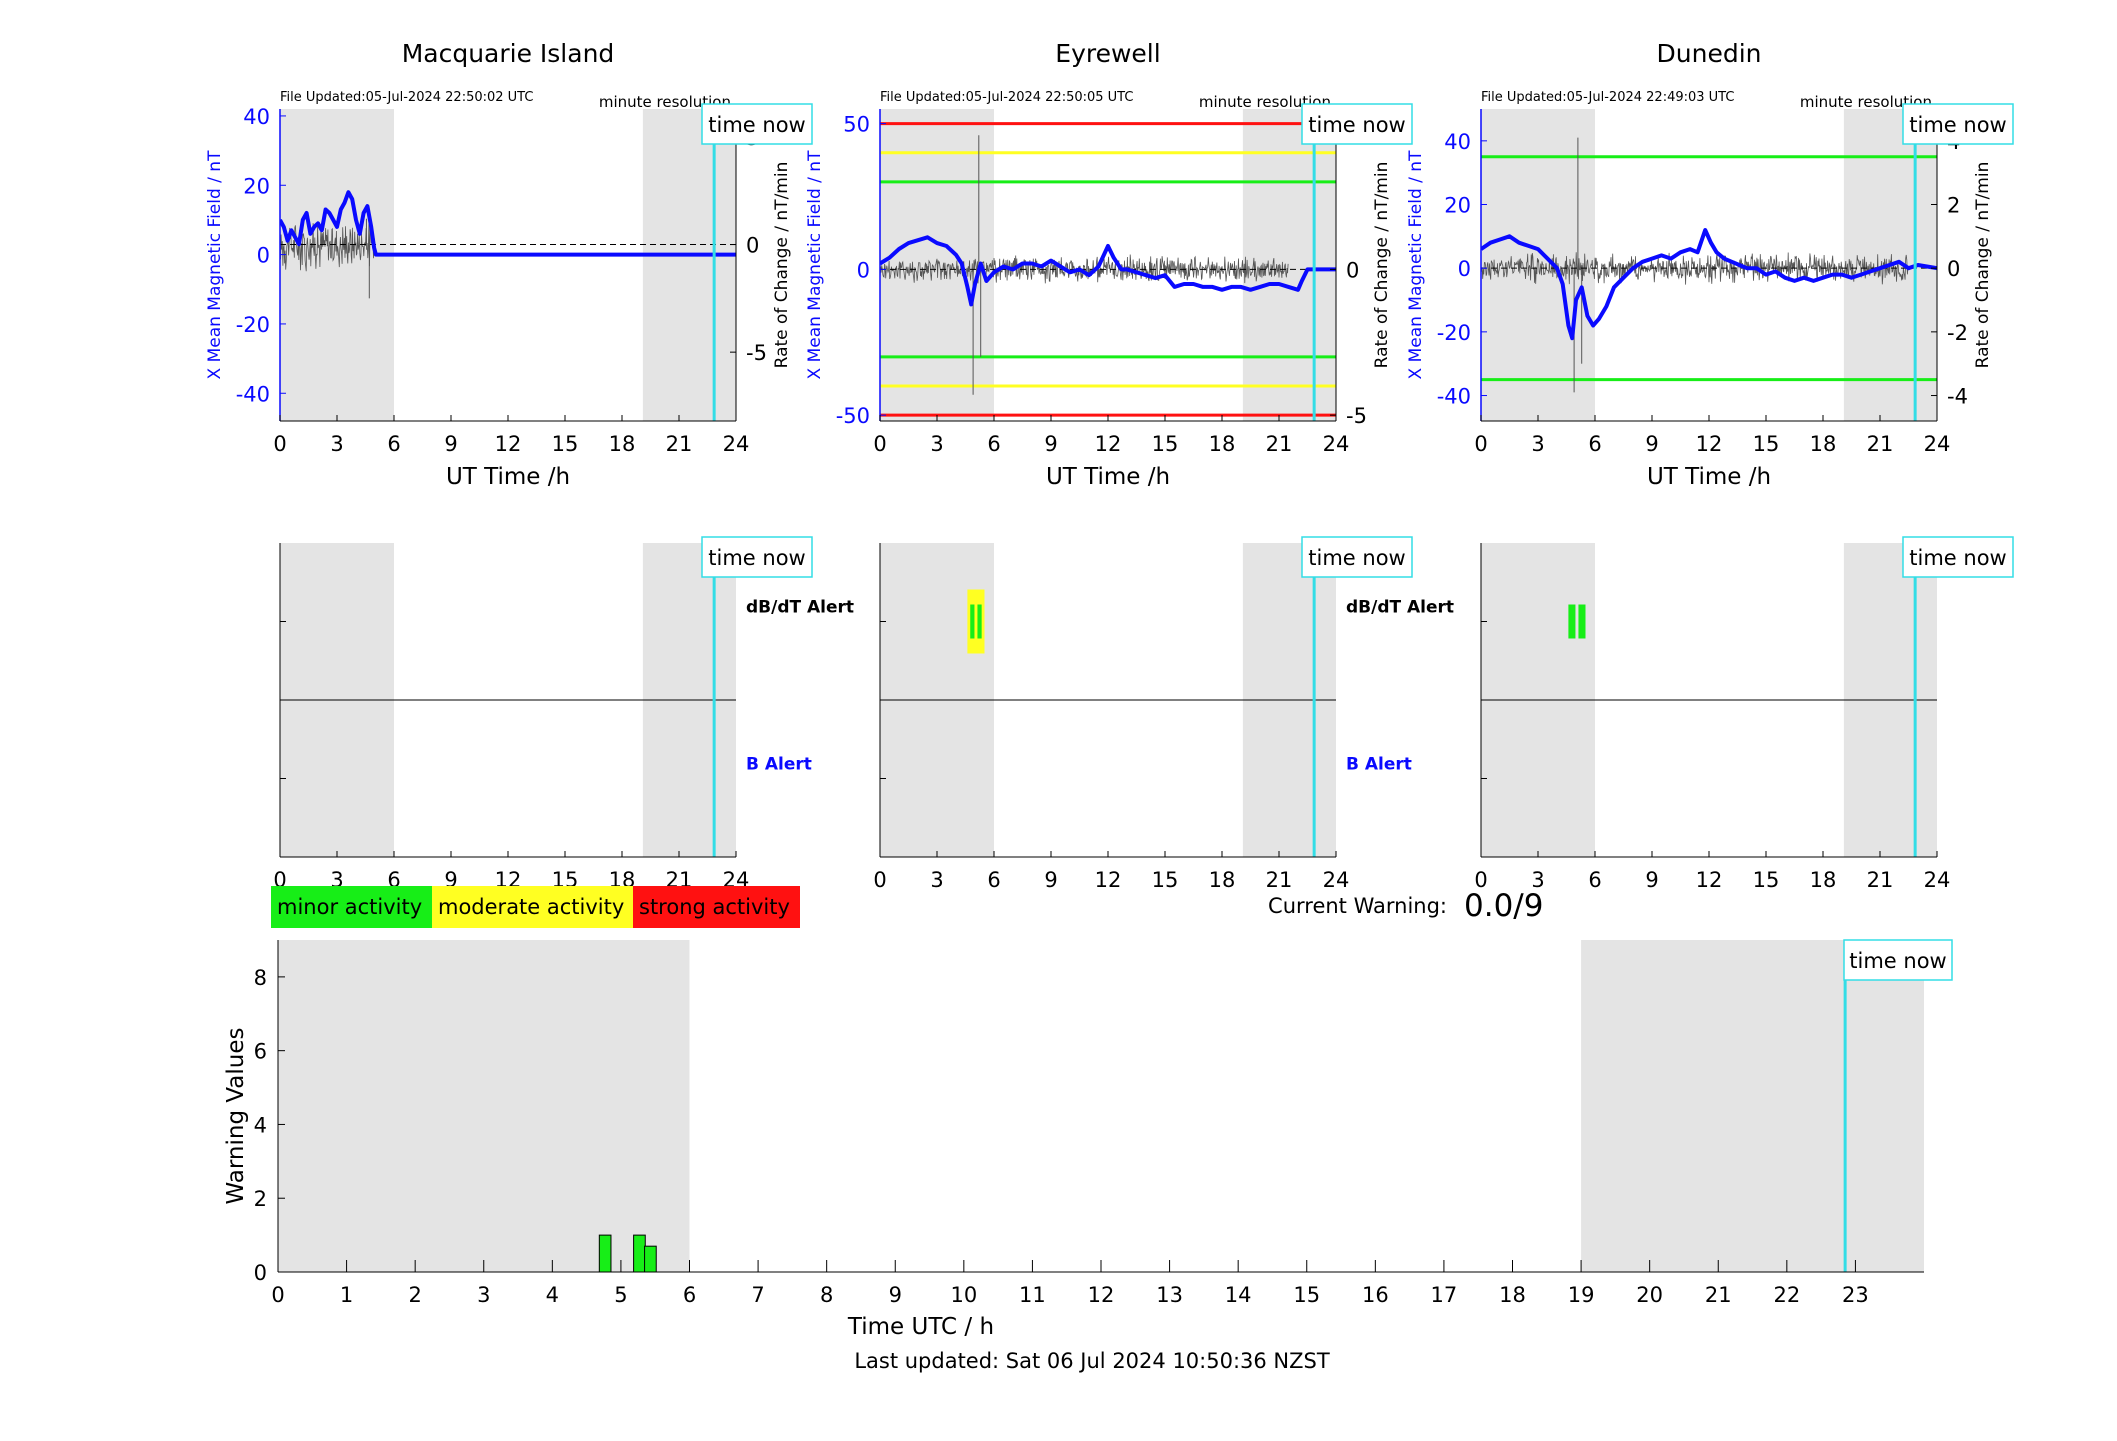 This screenshot has height=1441, width=2117. What do you see at coordinates (1101, 1295) in the screenshot?
I see `warning-xtick-label: 12` at bounding box center [1101, 1295].